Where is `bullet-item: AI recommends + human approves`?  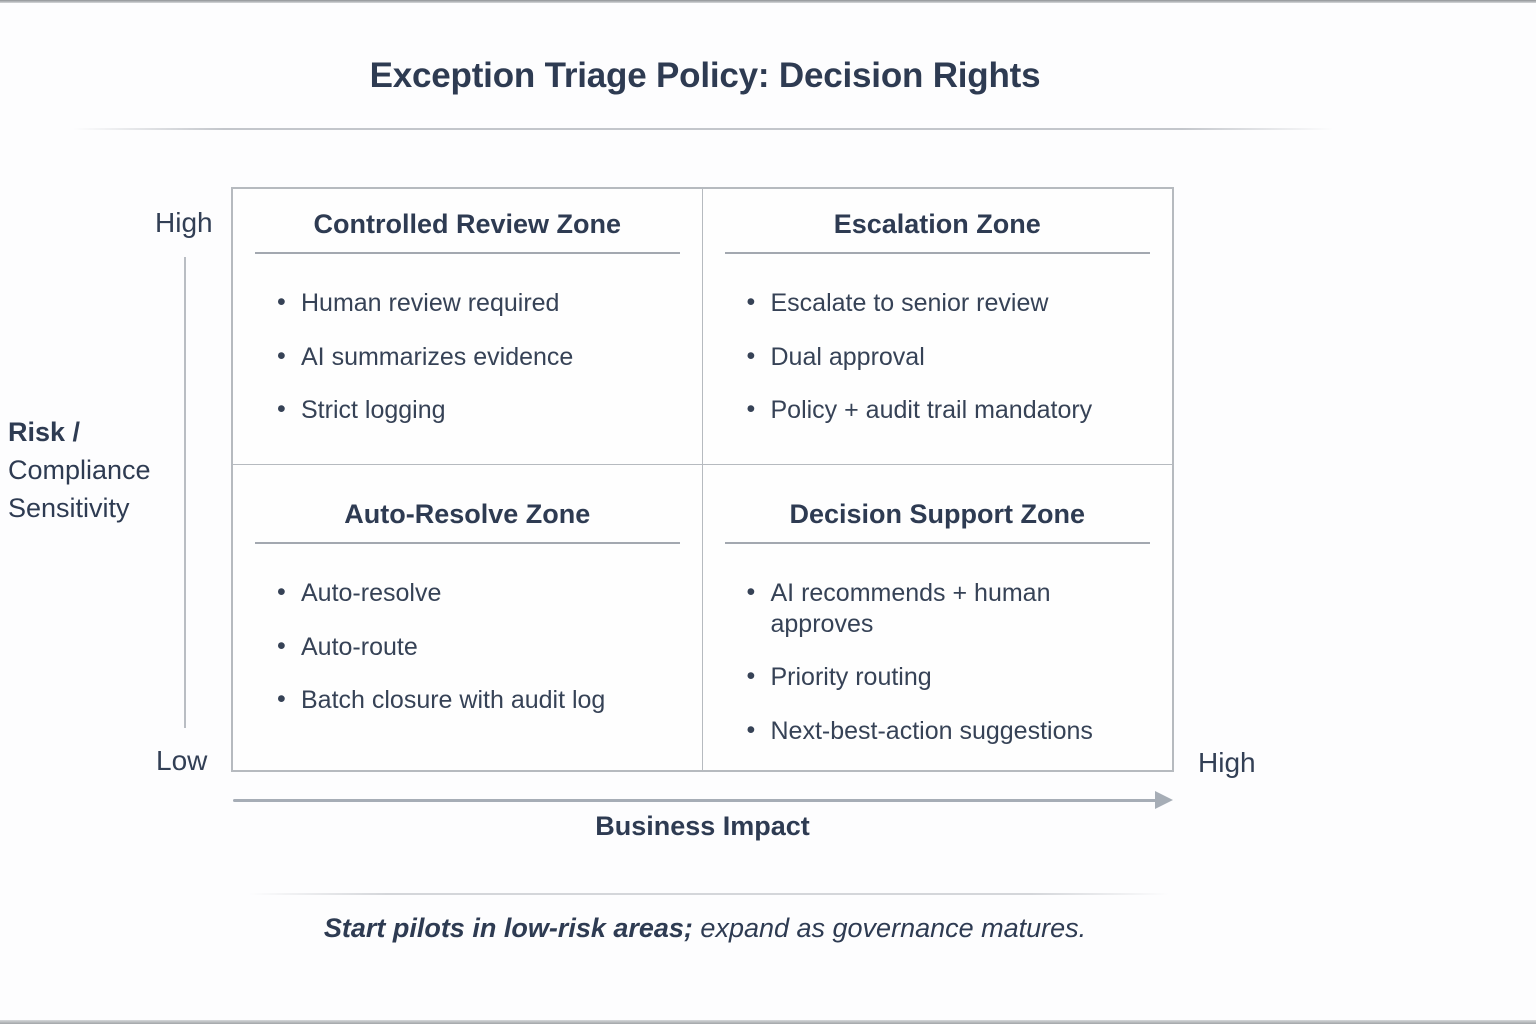
bullet-item: AI recommends + human approves is located at coordinates (948, 608).